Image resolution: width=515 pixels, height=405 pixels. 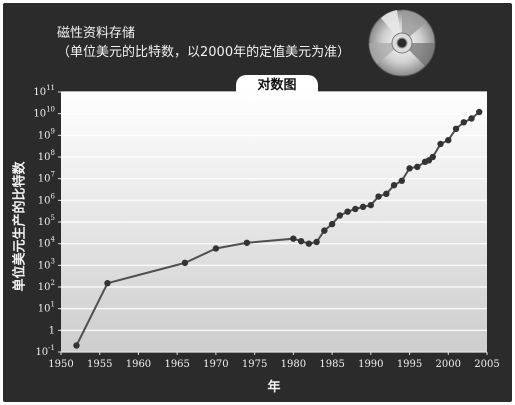 What do you see at coordinates (331, 364) in the screenshot?
I see `x-tick-label-1985: 1985` at bounding box center [331, 364].